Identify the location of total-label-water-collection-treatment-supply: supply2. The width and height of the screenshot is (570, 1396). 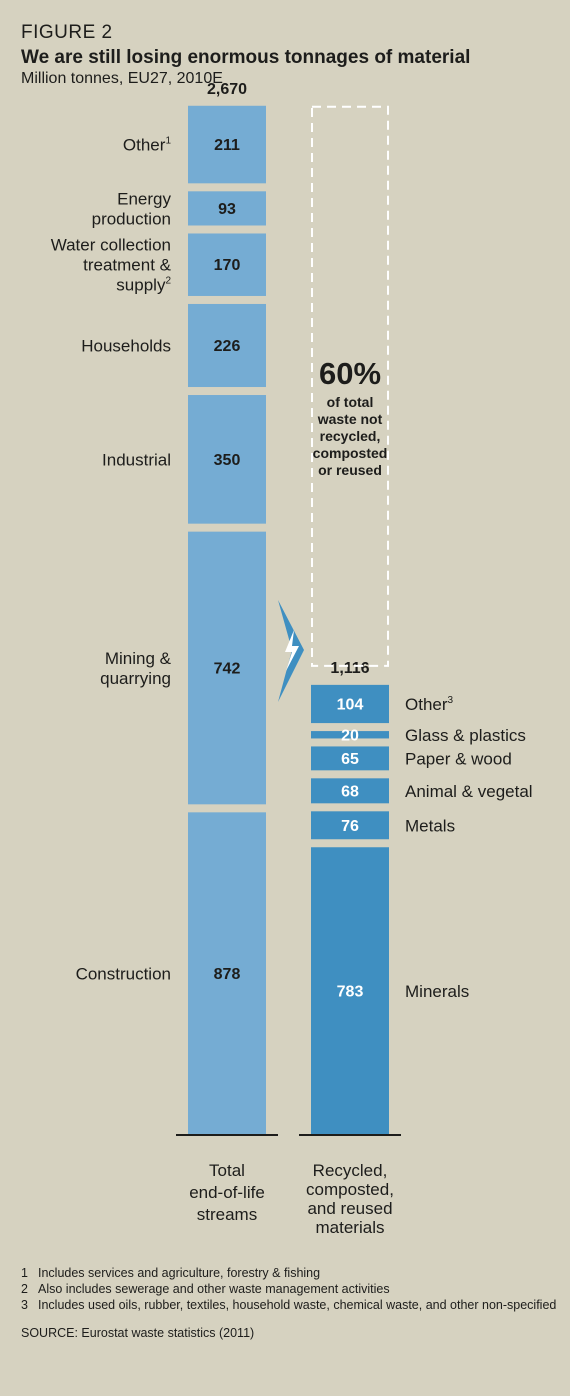
(143, 285).